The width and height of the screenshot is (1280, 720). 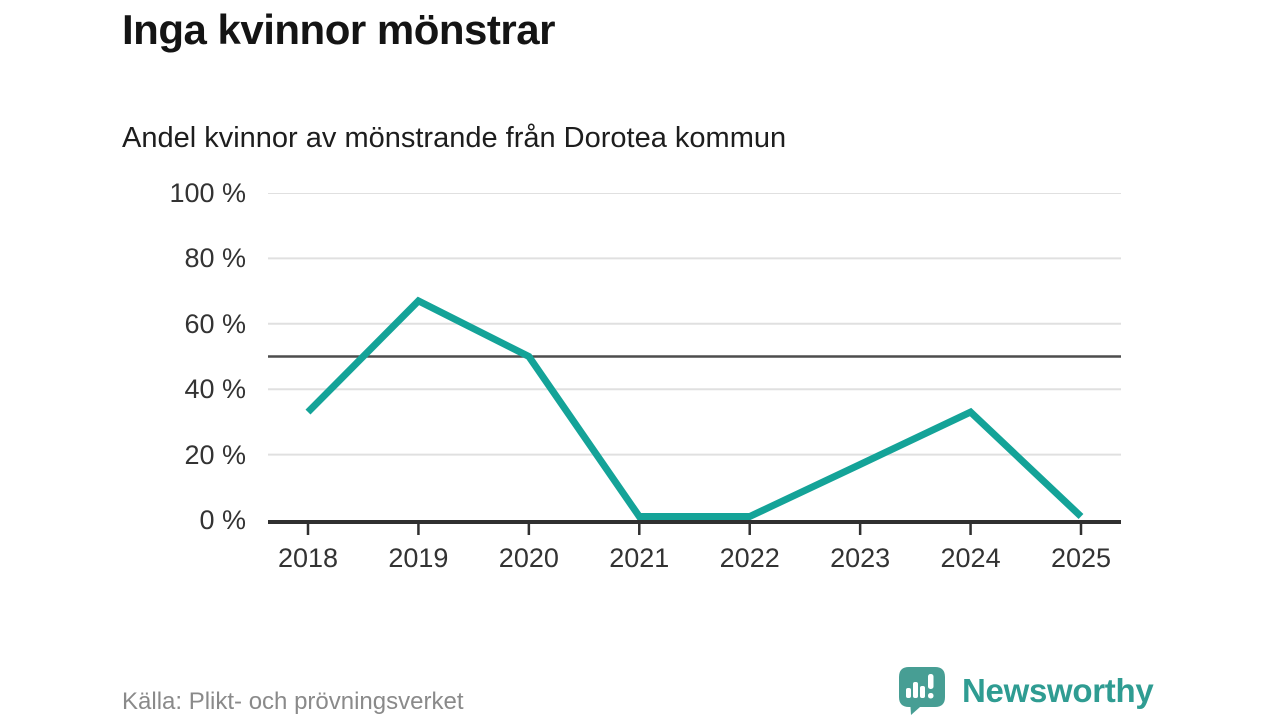 I want to click on y-axis-tick-label: 20 %, so click(x=215, y=454).